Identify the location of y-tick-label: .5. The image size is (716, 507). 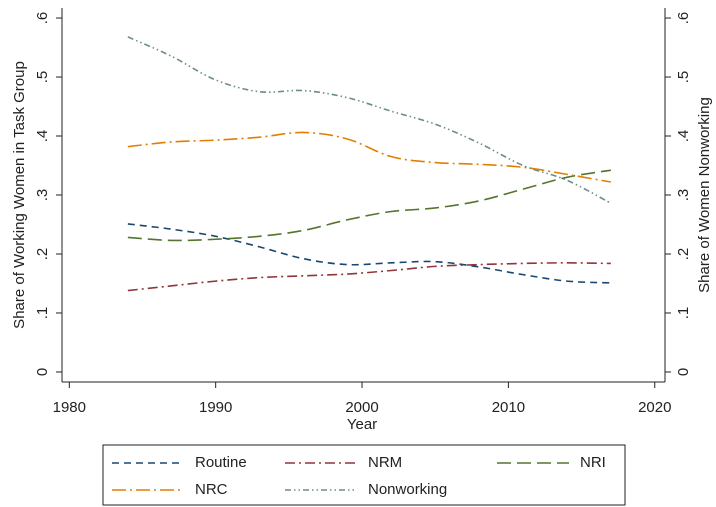
(42, 77).